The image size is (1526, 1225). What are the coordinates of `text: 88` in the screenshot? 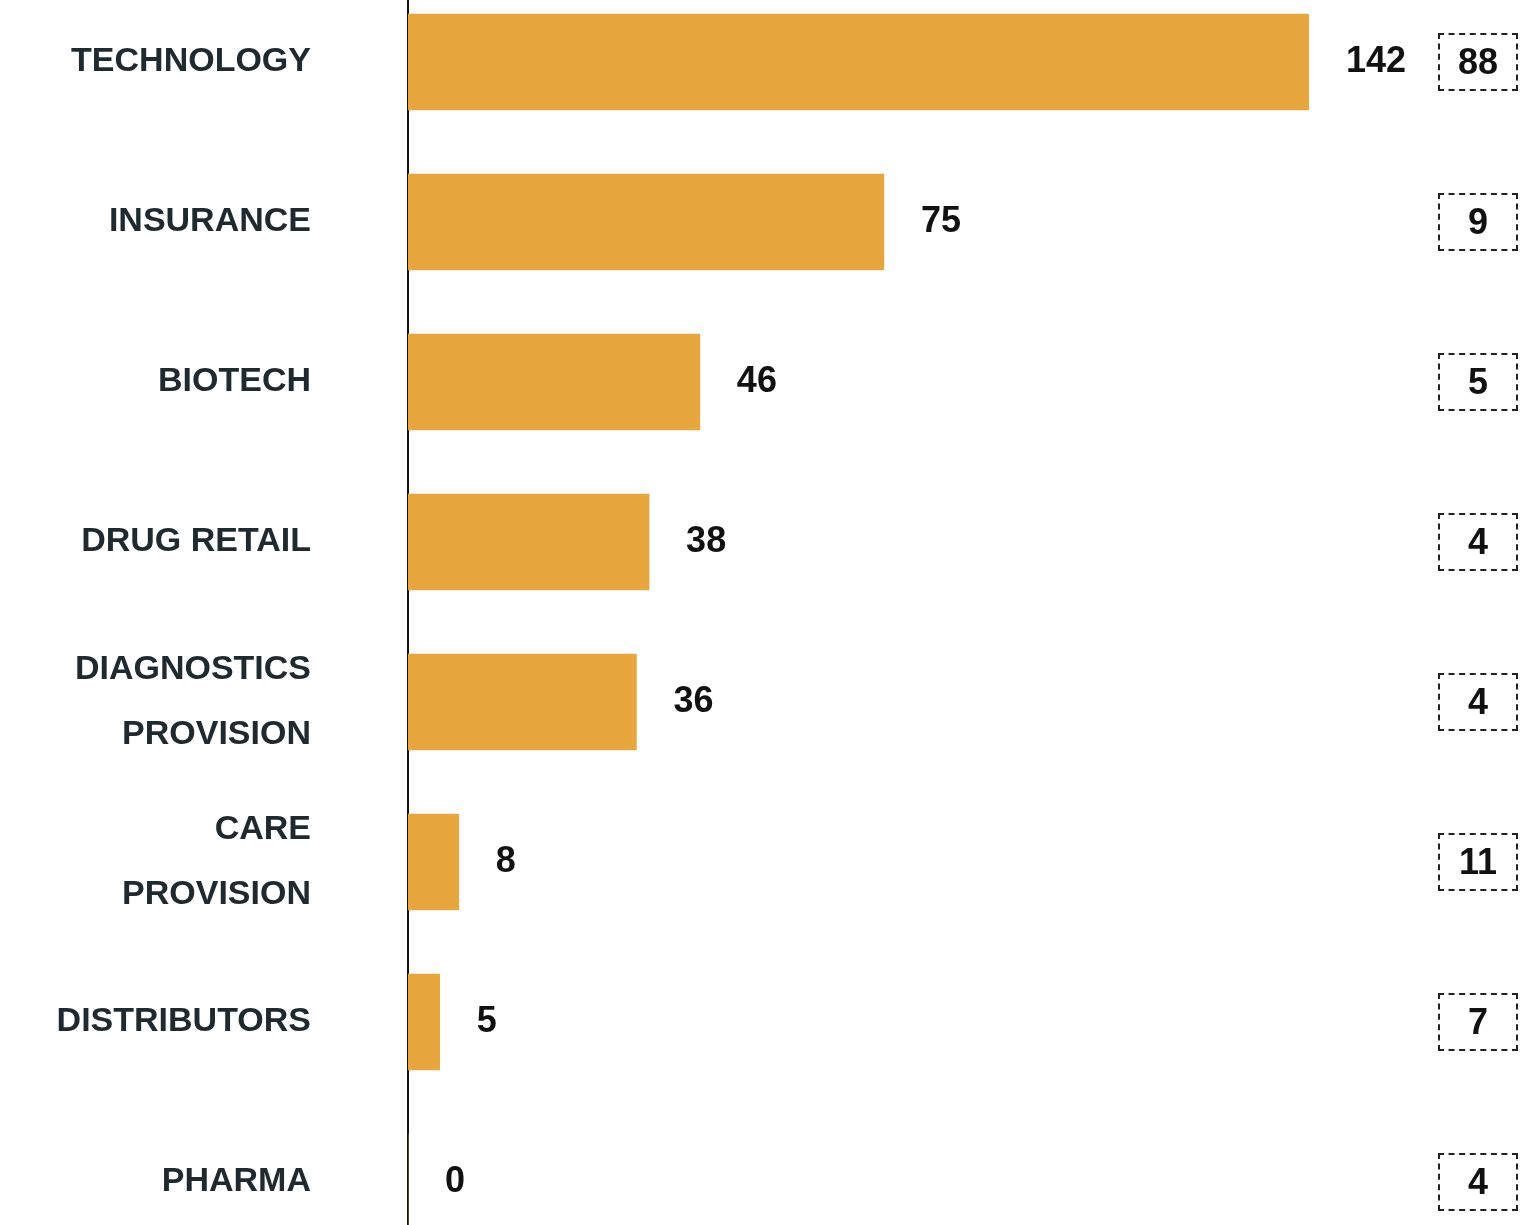 It's located at (1478, 62).